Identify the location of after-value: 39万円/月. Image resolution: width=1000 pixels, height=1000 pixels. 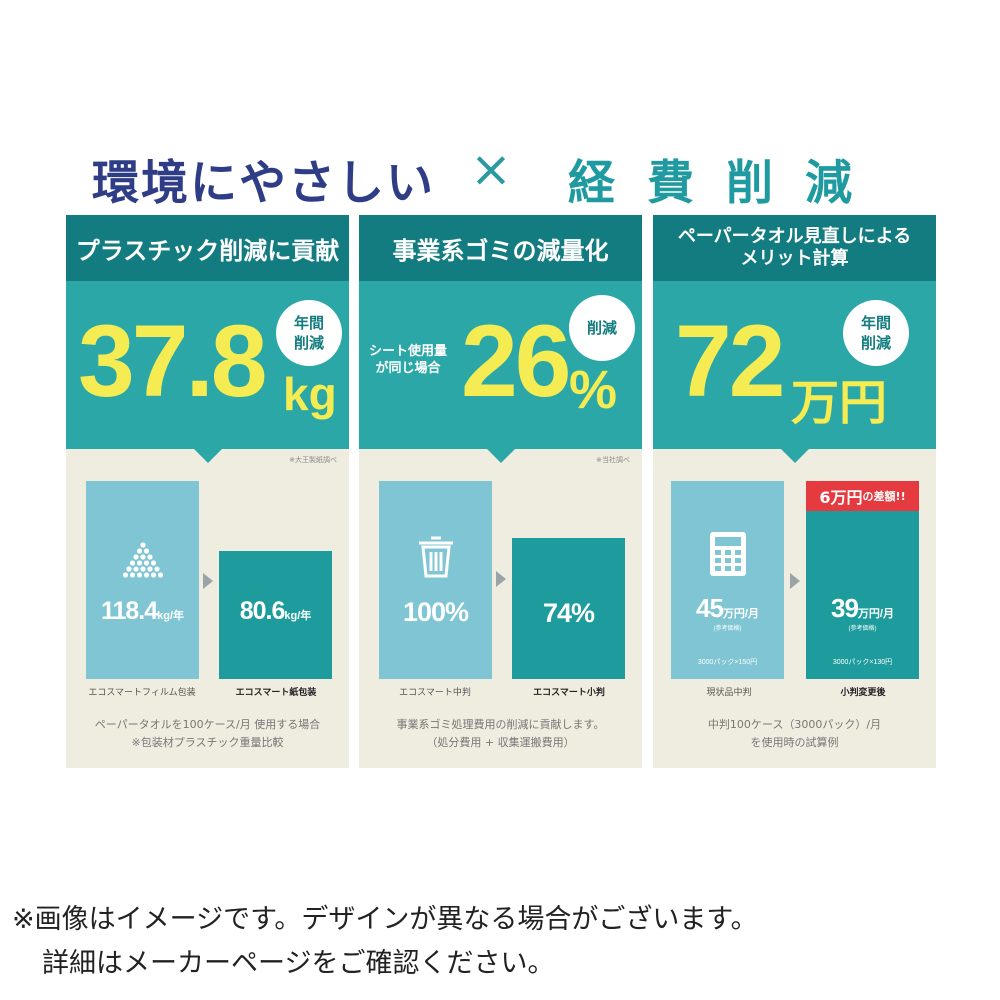
(862, 608).